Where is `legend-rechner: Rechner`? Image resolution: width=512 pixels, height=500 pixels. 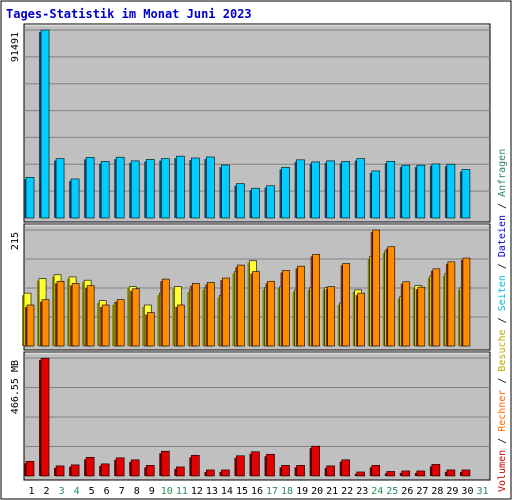 legend-rechner: Rechner is located at coordinates (502, 411).